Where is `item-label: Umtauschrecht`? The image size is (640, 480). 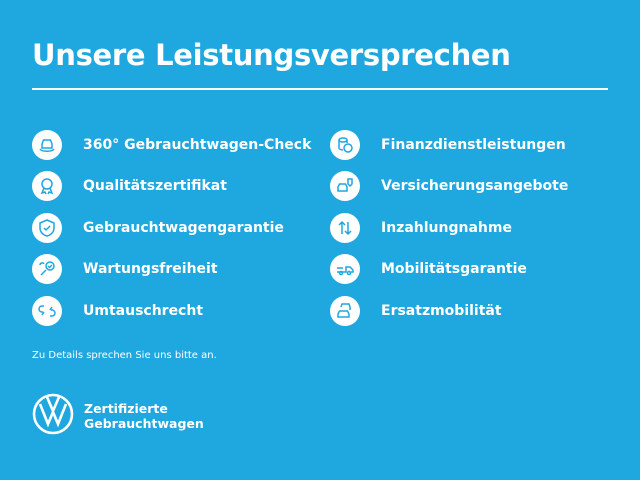
item-label: Umtauschrecht is located at coordinates (143, 310).